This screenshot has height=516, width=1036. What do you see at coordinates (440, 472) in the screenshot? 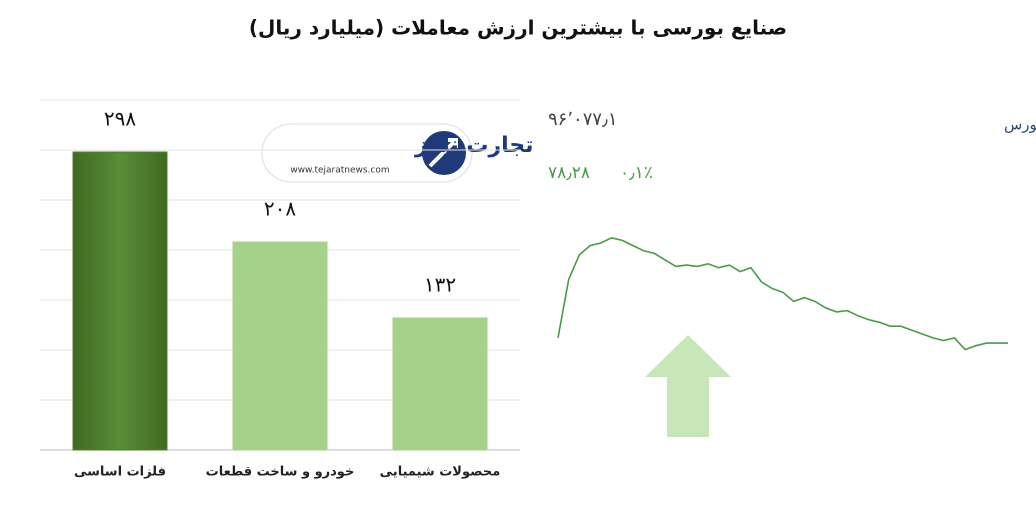
I see `x-tick-label: محصولات شیمیایی` at bounding box center [440, 472].